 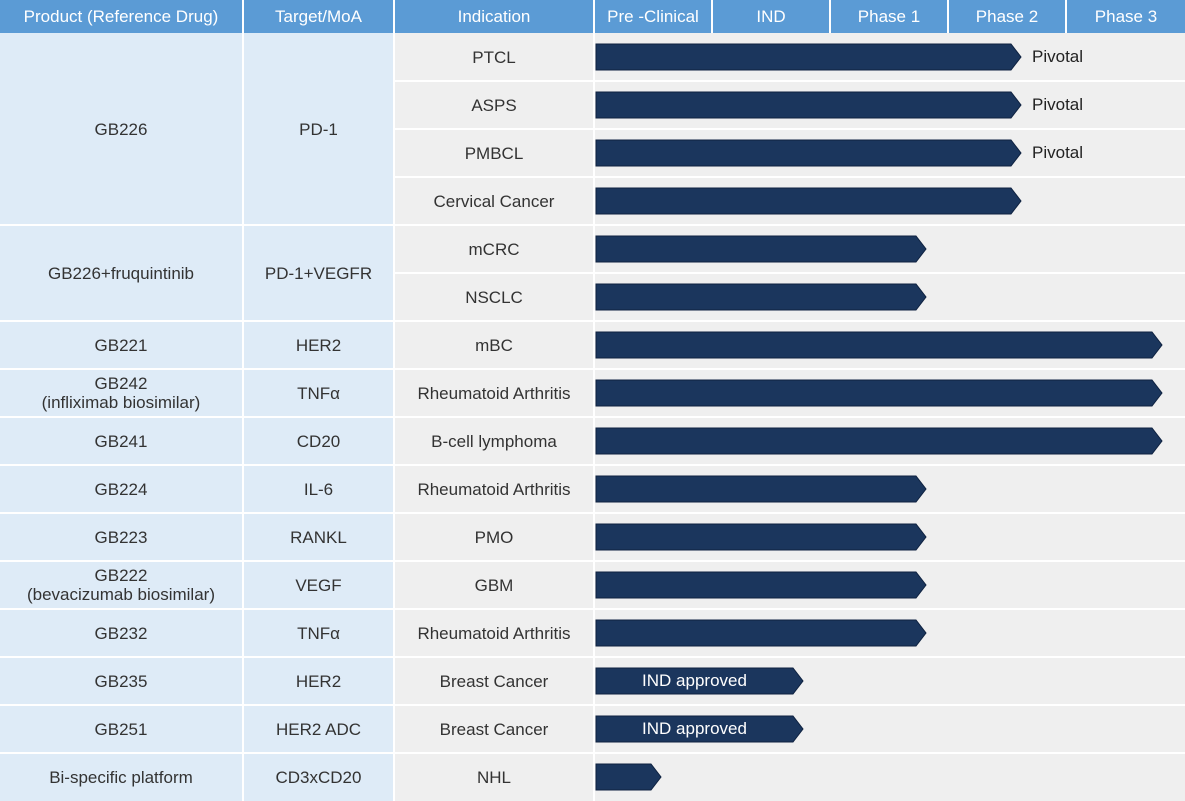 I want to click on target-cell: PD-1, so click(x=318, y=129).